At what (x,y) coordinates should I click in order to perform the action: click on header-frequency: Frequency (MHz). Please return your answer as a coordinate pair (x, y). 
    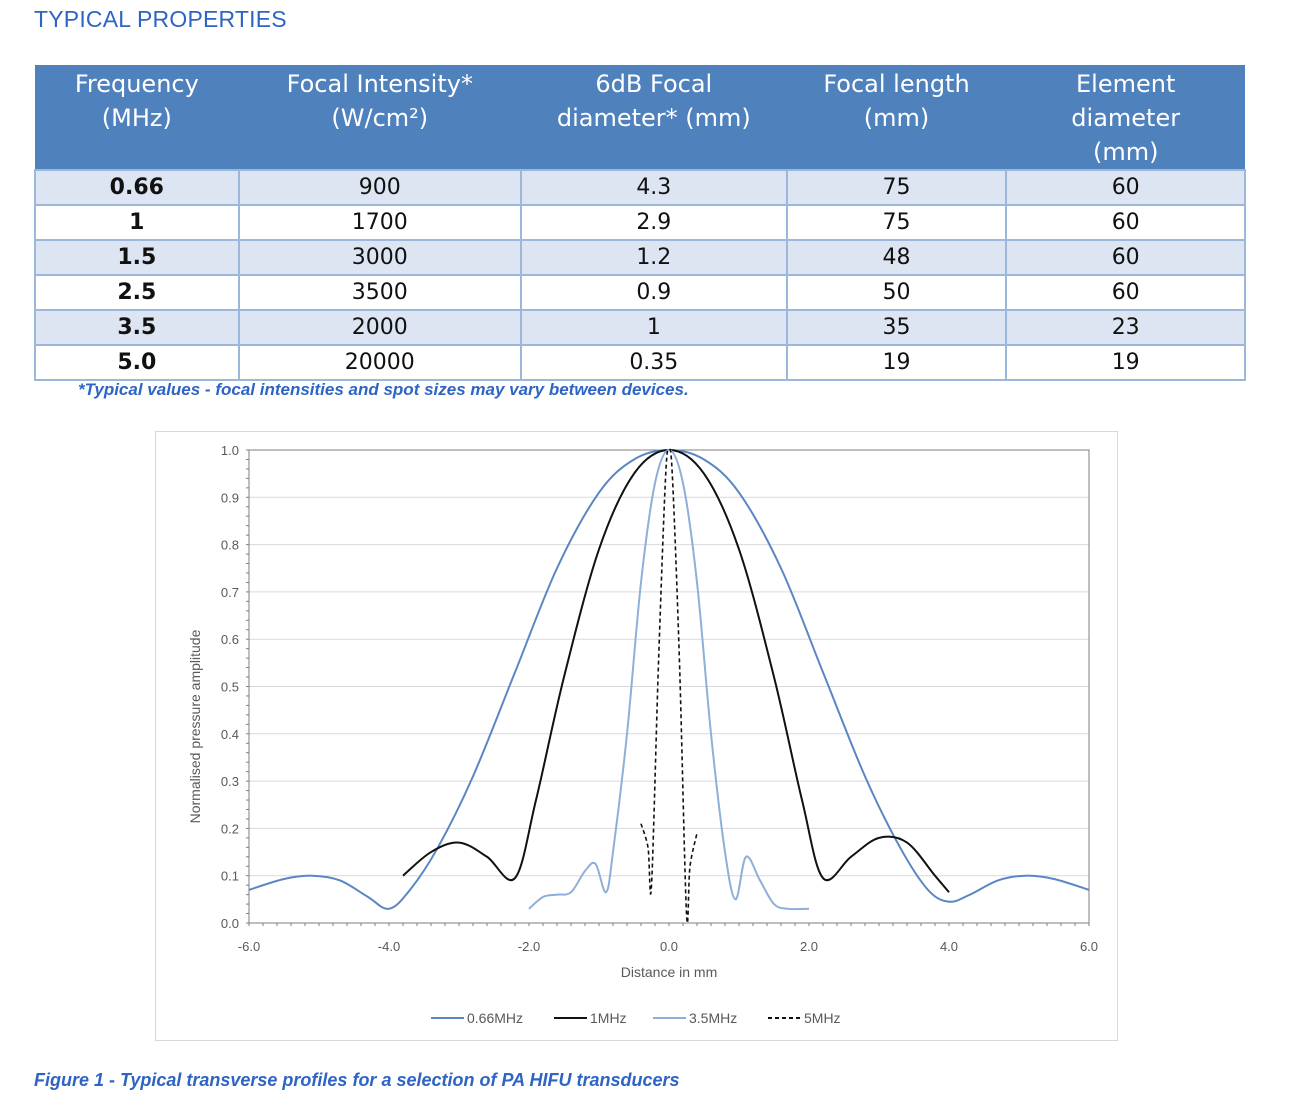
    Looking at the image, I should click on (137, 117).